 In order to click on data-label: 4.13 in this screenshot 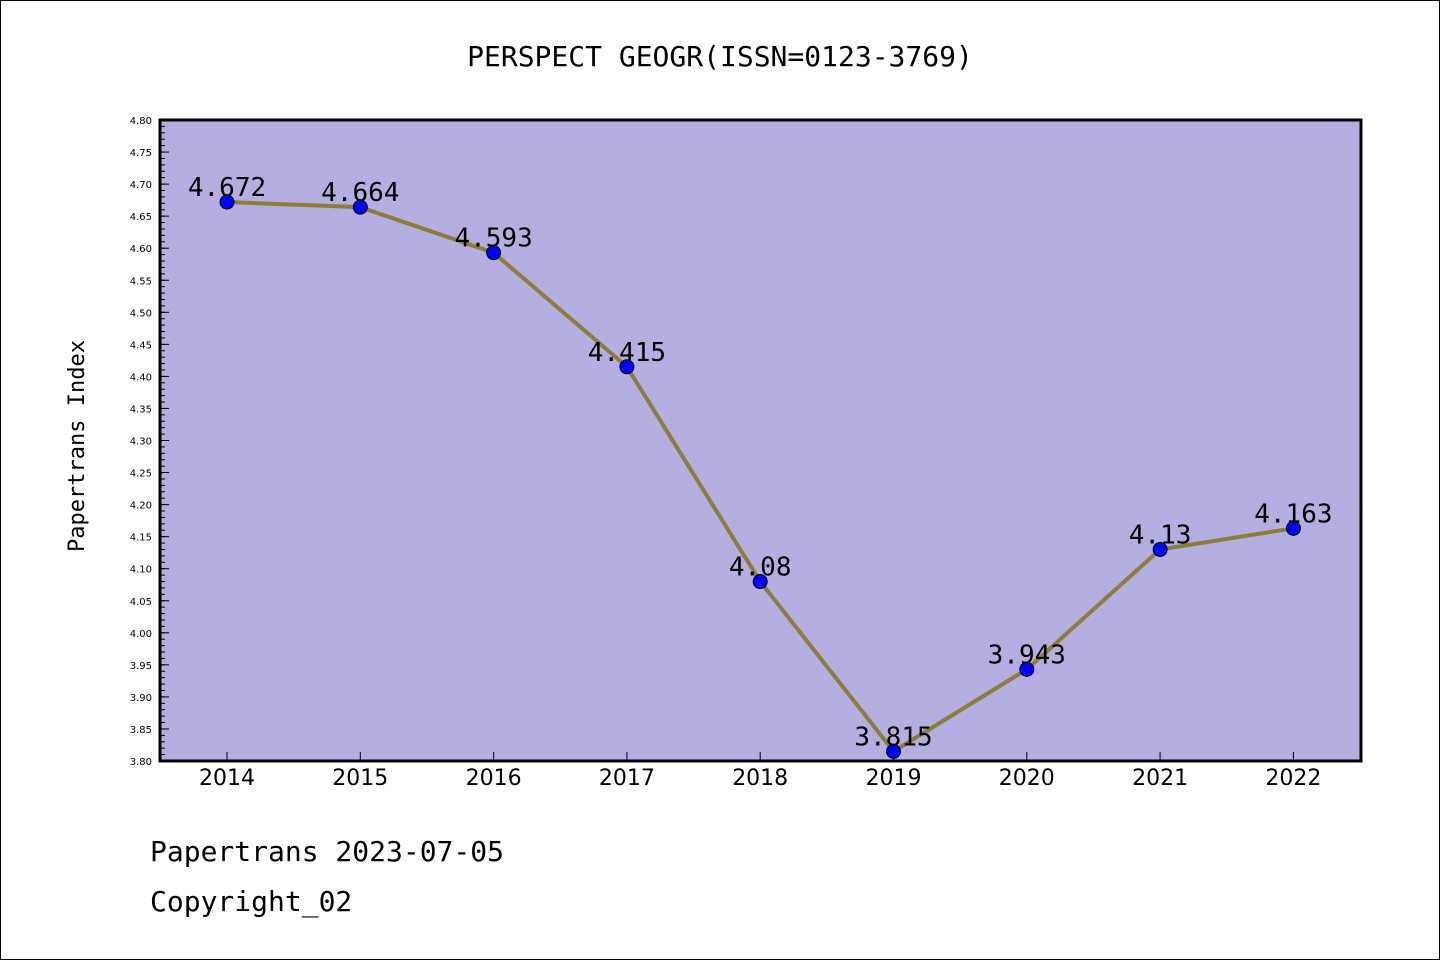, I will do `click(1160, 535)`.